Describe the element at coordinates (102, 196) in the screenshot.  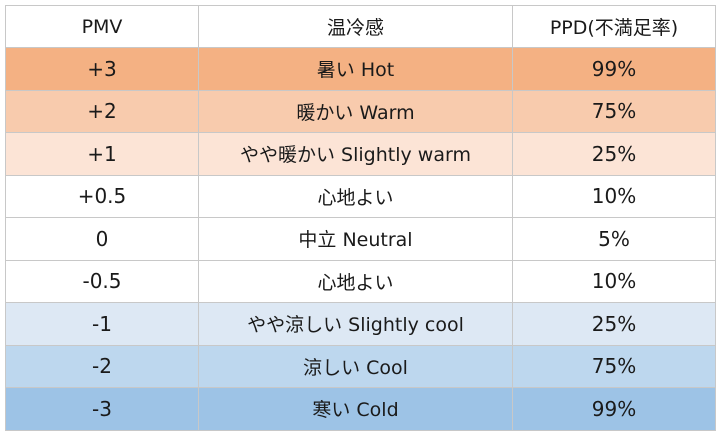
I see `pmv-cell: +0.5` at that location.